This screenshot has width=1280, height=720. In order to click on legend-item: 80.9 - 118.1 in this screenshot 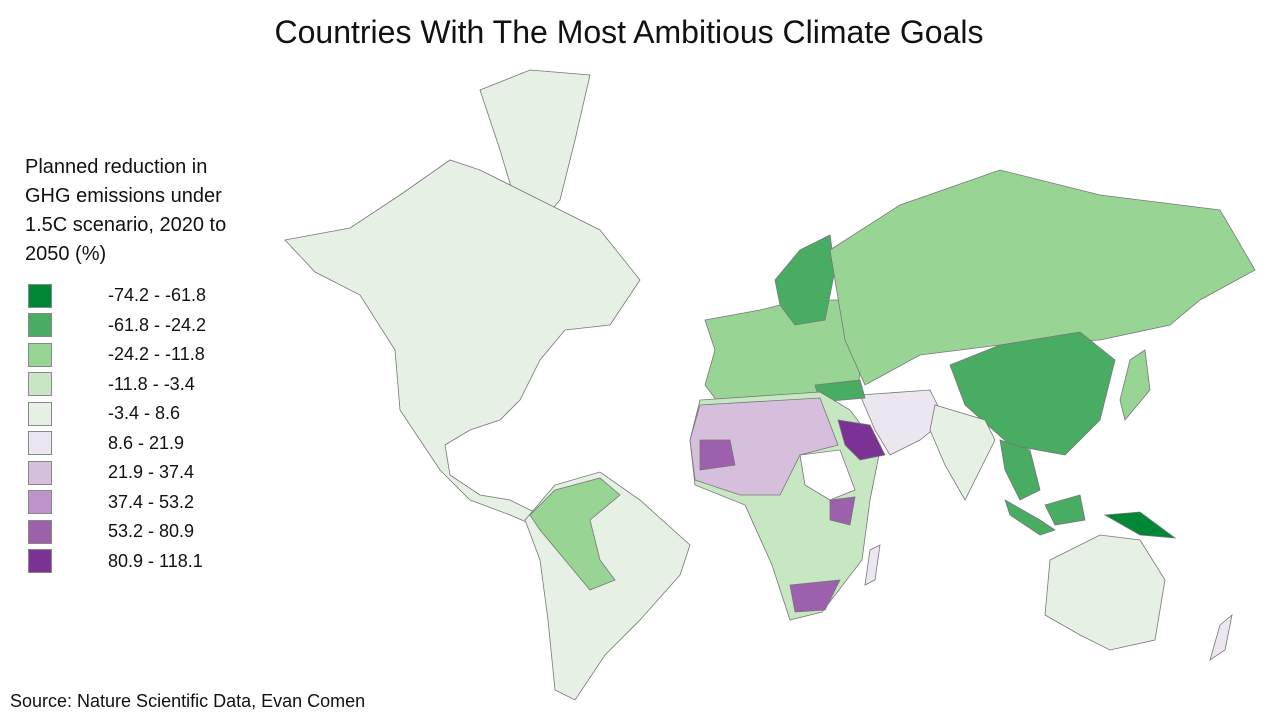, I will do `click(117, 562)`.